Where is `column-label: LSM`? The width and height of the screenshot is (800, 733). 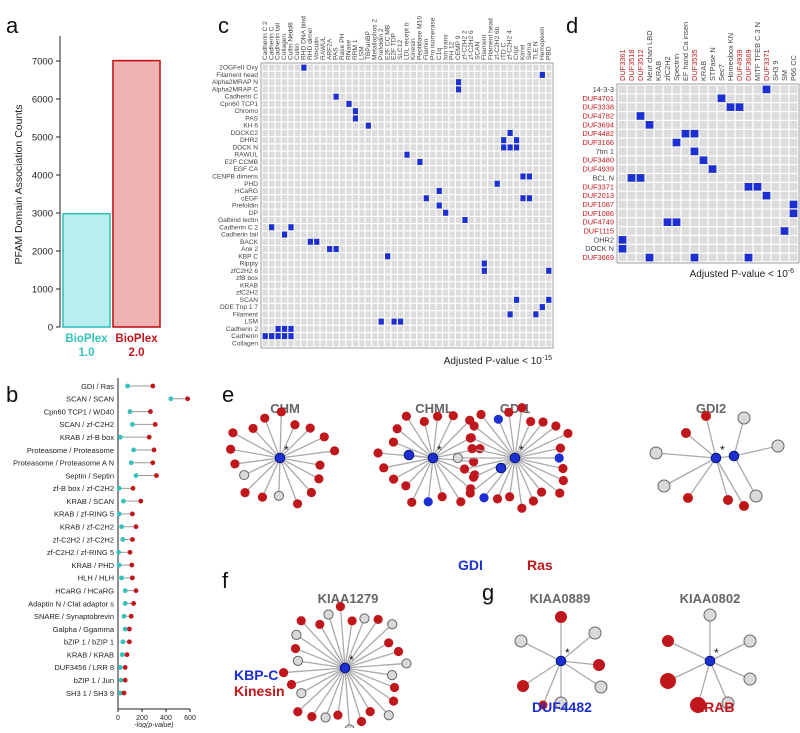 column-label: LSM is located at coordinates (362, 53).